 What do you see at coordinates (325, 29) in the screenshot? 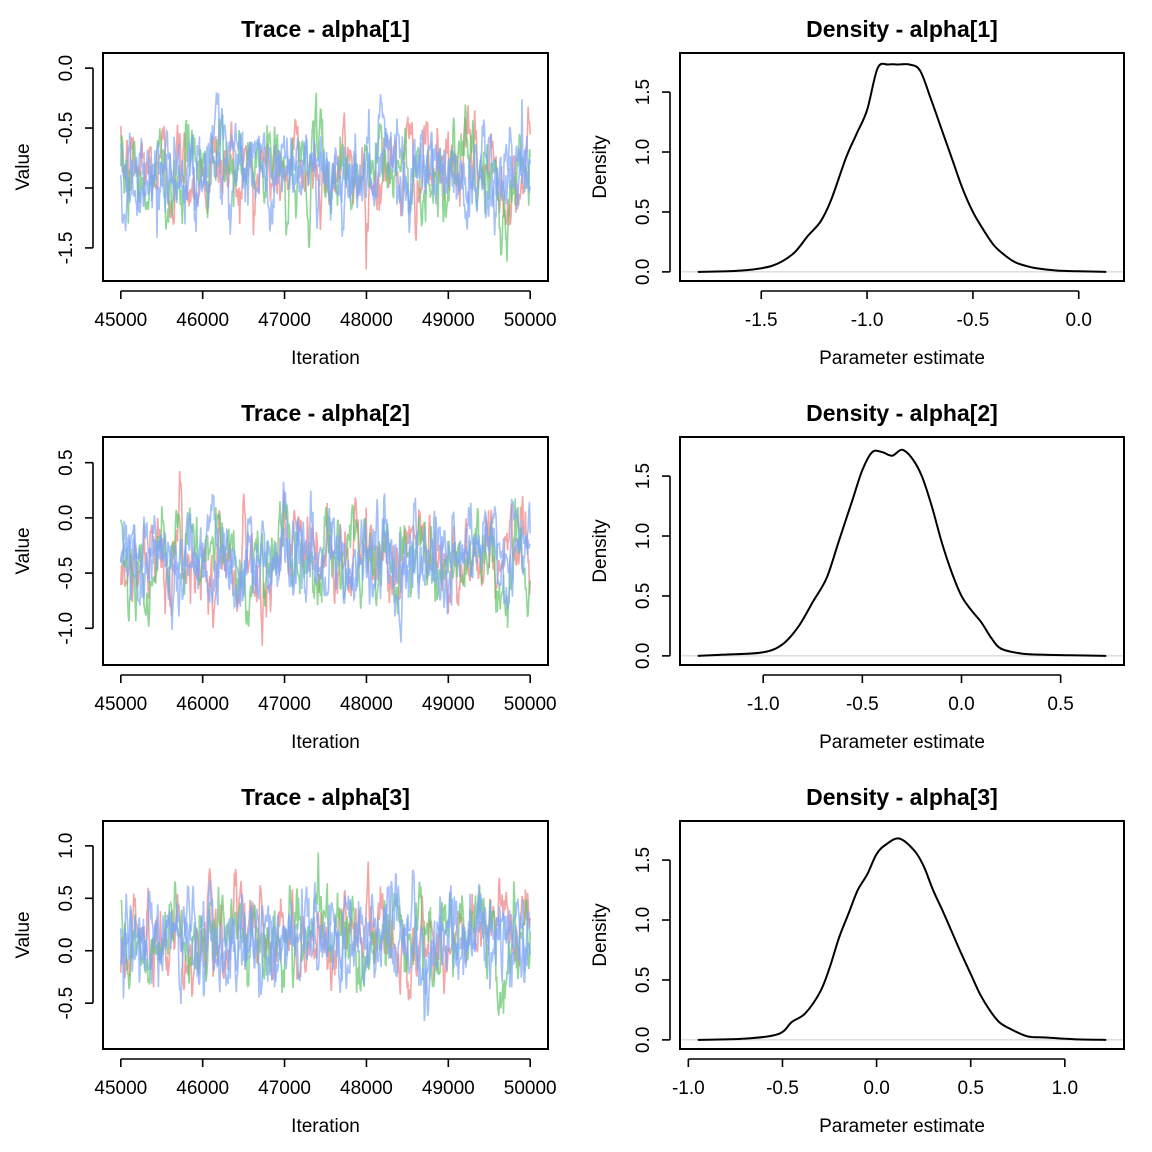
I see `chart-title: Trace - alpha[1]` at bounding box center [325, 29].